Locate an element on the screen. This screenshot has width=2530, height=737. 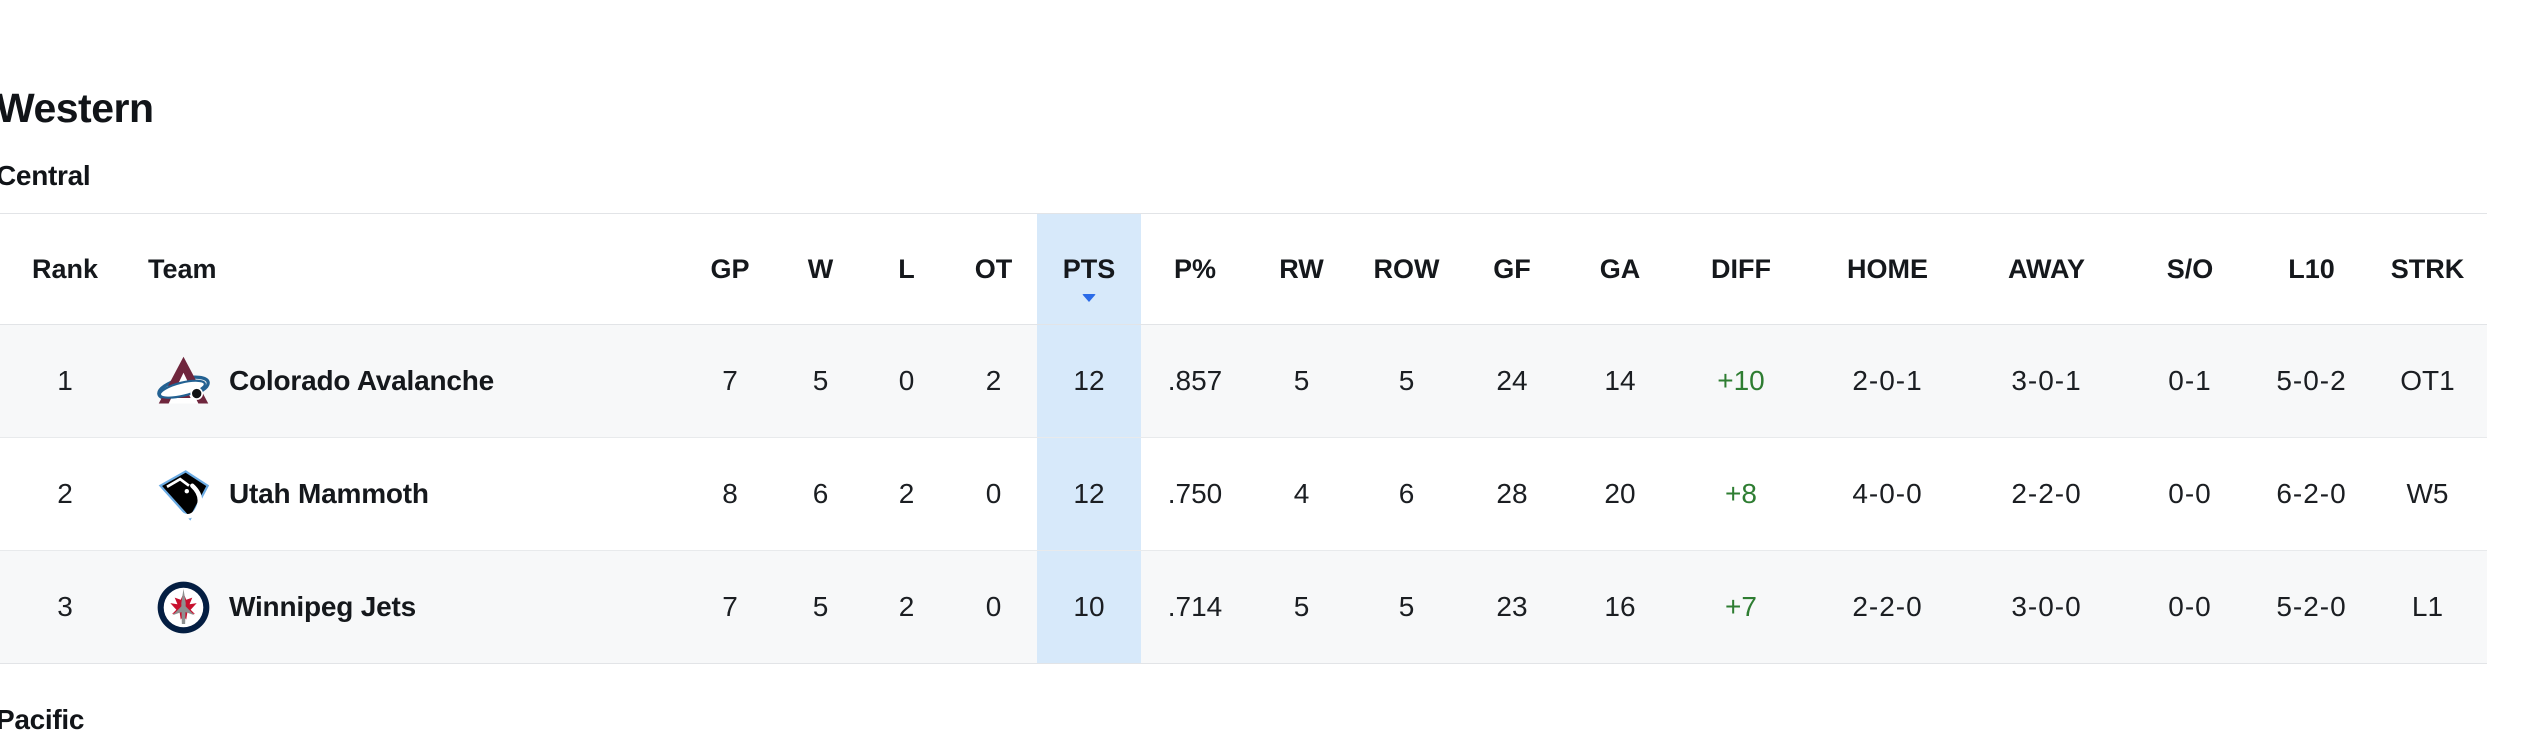
ot-value: 0 is located at coordinates (993, 494).